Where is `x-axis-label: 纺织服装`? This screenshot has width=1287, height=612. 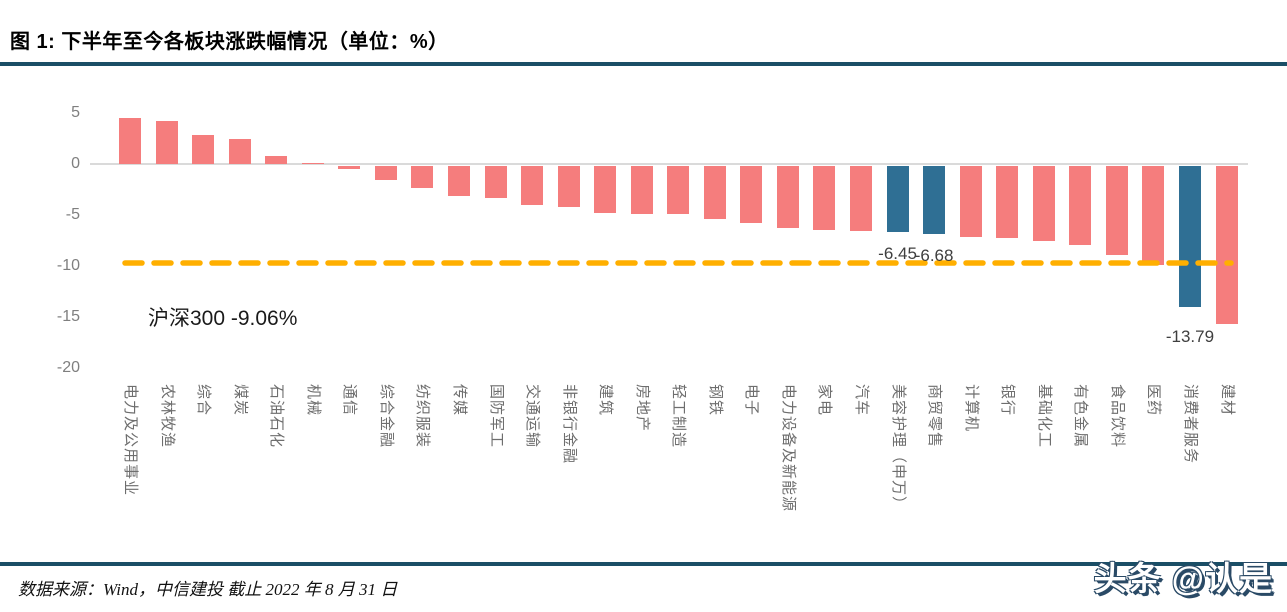
x-axis-label: 纺织服装 is located at coordinates (423, 416).